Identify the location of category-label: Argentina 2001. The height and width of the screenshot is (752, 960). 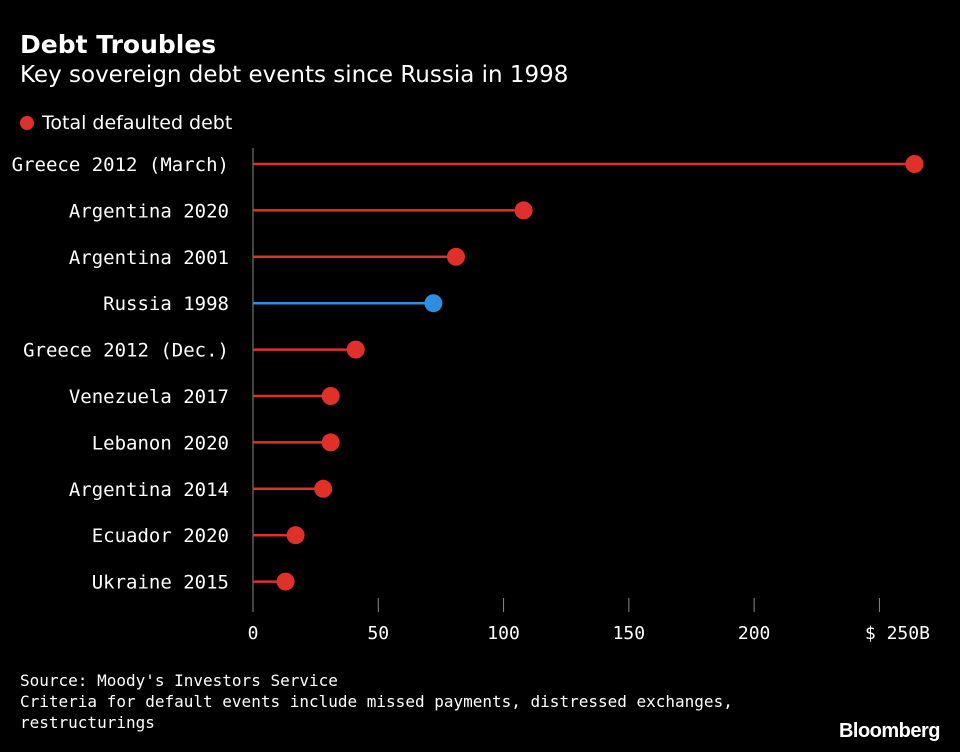
(149, 258).